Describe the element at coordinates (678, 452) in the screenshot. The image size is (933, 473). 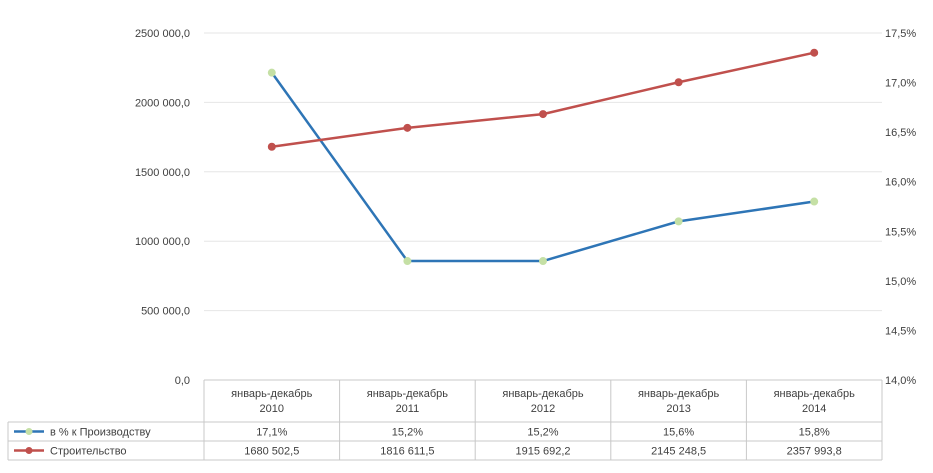
I see `table-value-cell: 2145 248,5` at that location.